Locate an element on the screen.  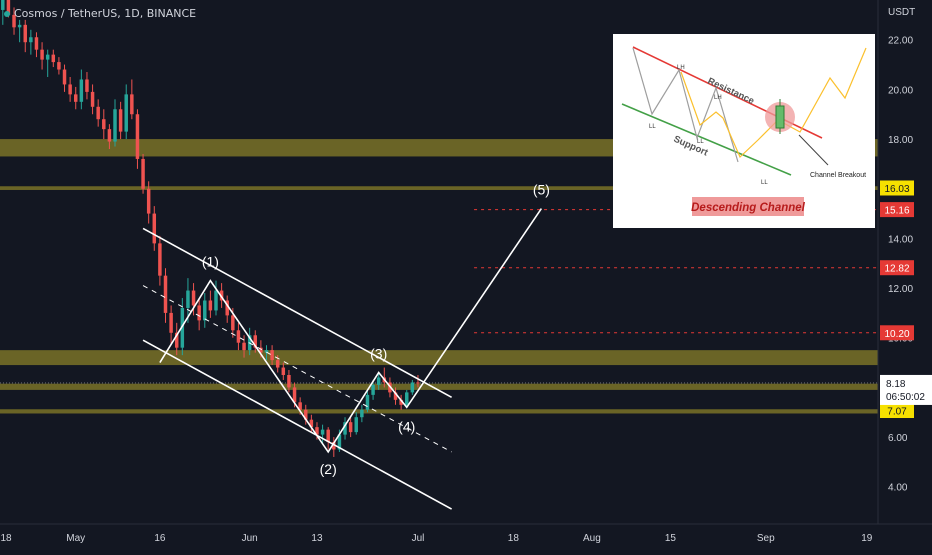
inset-support-line is located at coordinates (706, 139).